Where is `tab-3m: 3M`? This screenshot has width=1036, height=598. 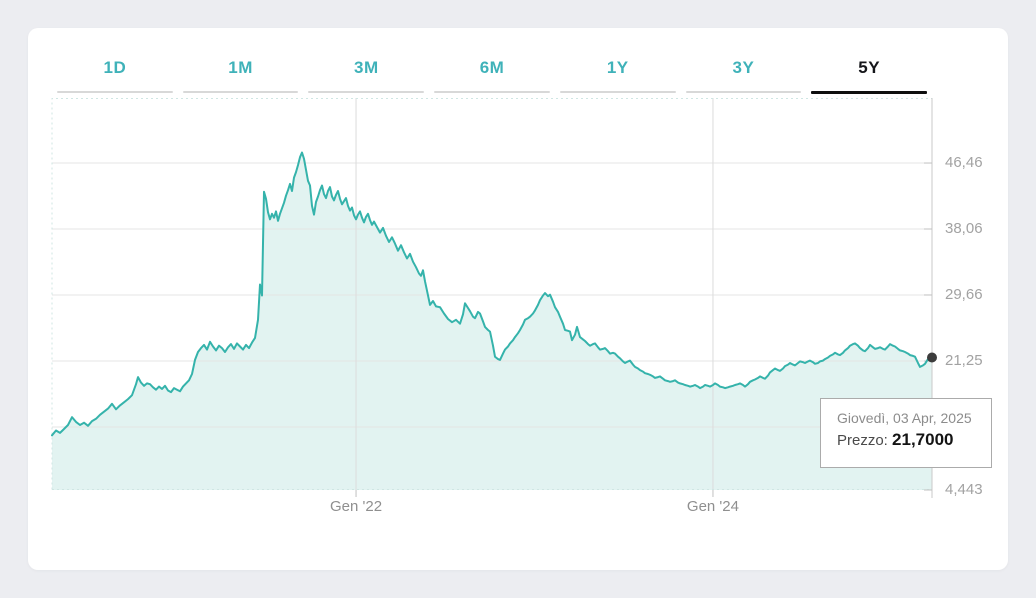 tab-3m: 3M is located at coordinates (366, 68).